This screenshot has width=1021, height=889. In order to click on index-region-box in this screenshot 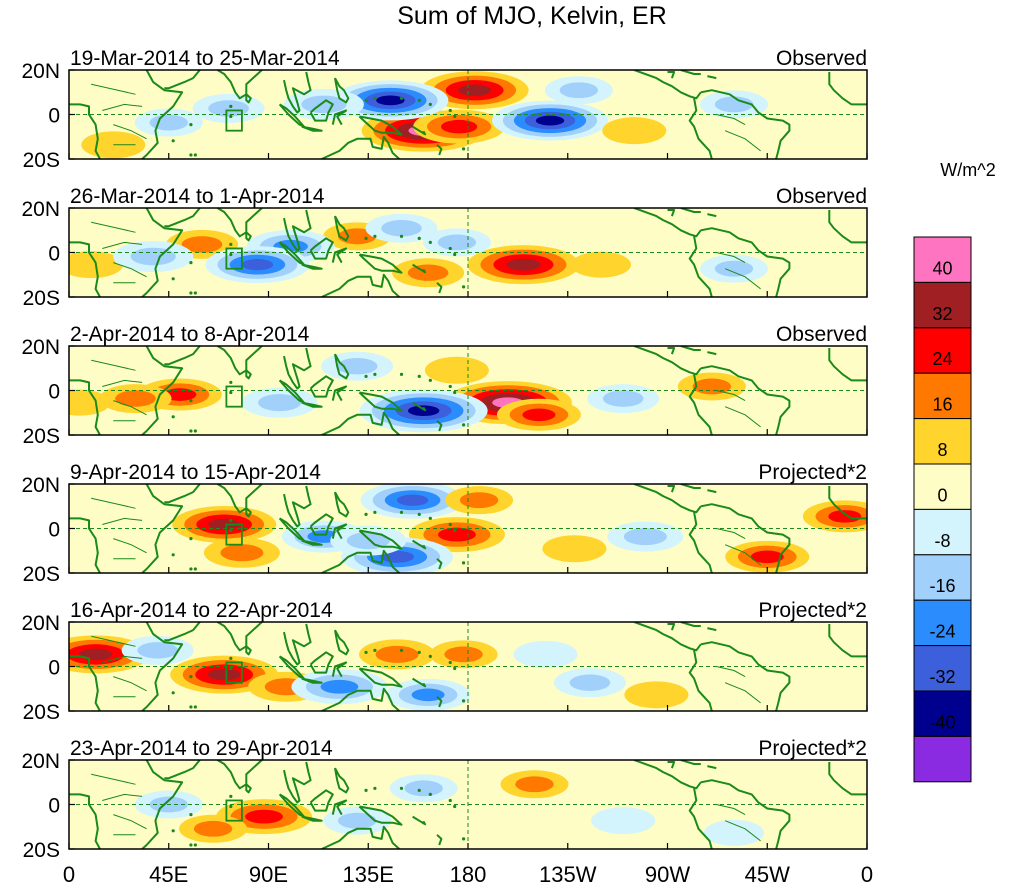, I will do `click(234, 120)`.